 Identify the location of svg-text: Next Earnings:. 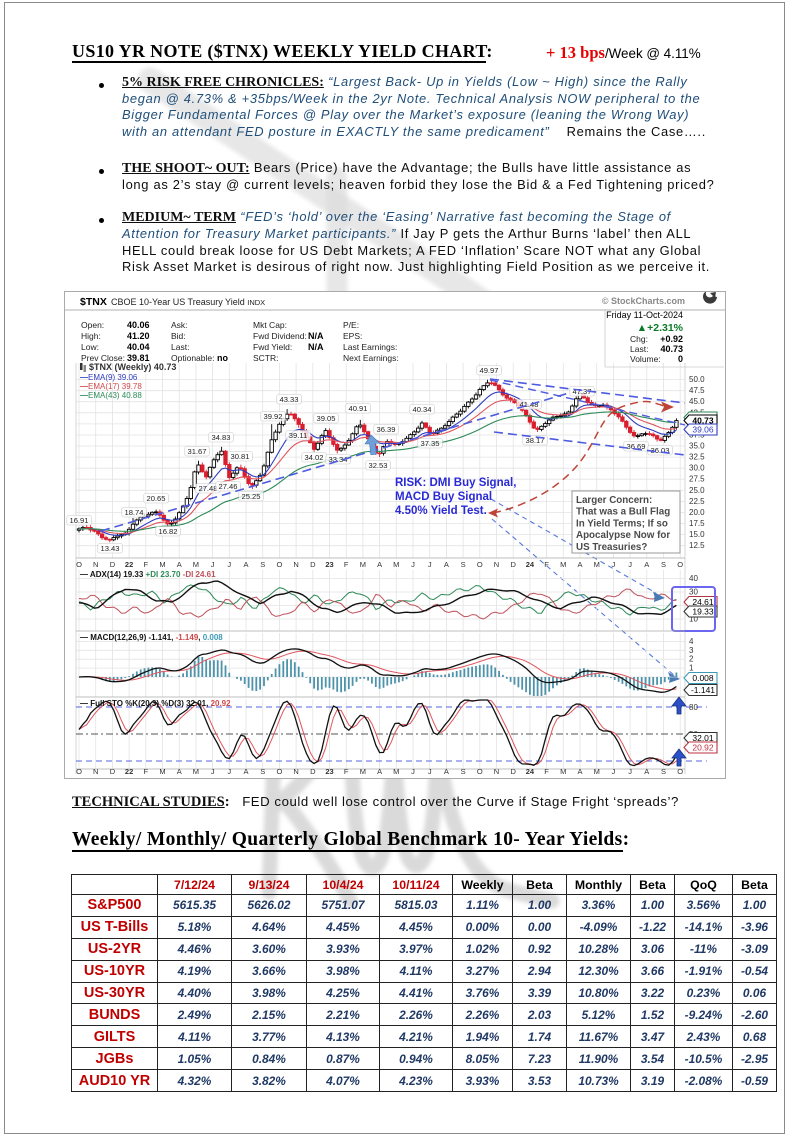
(371, 358).